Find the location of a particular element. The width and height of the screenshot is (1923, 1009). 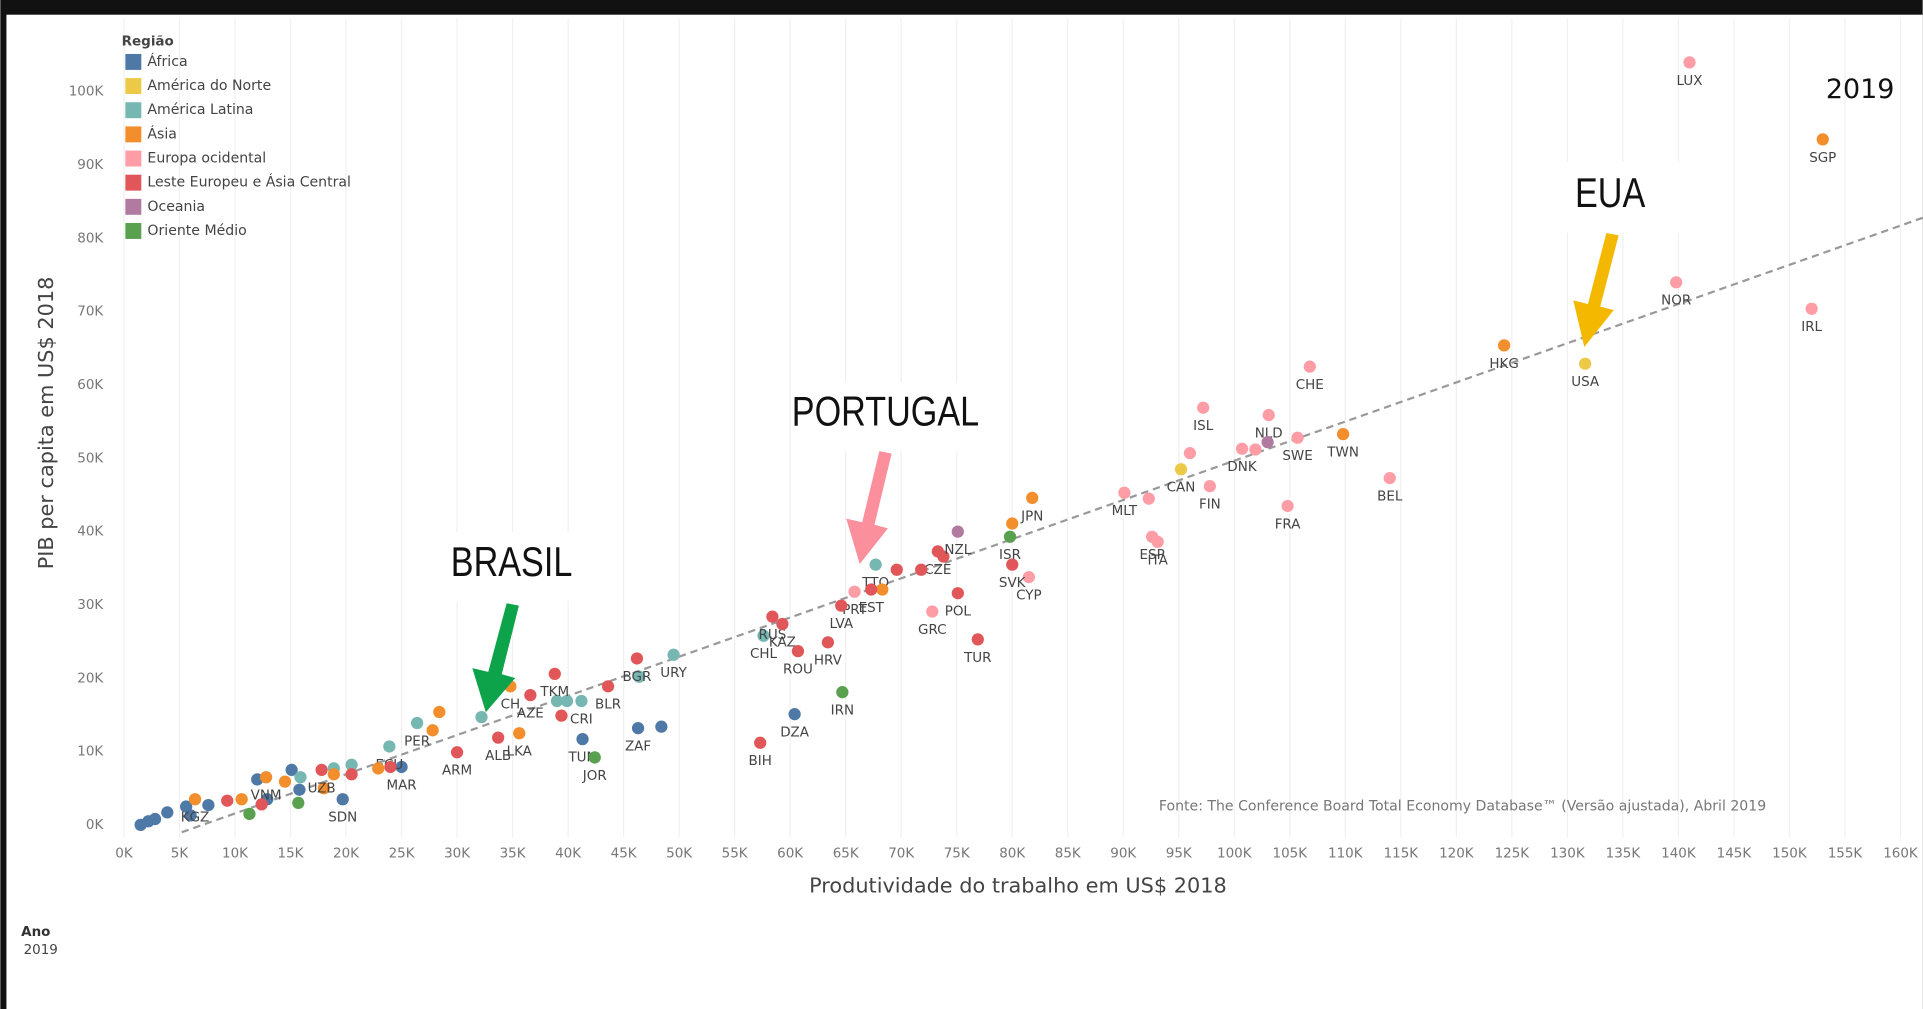

y-tick-label: 60K is located at coordinates (90, 385).